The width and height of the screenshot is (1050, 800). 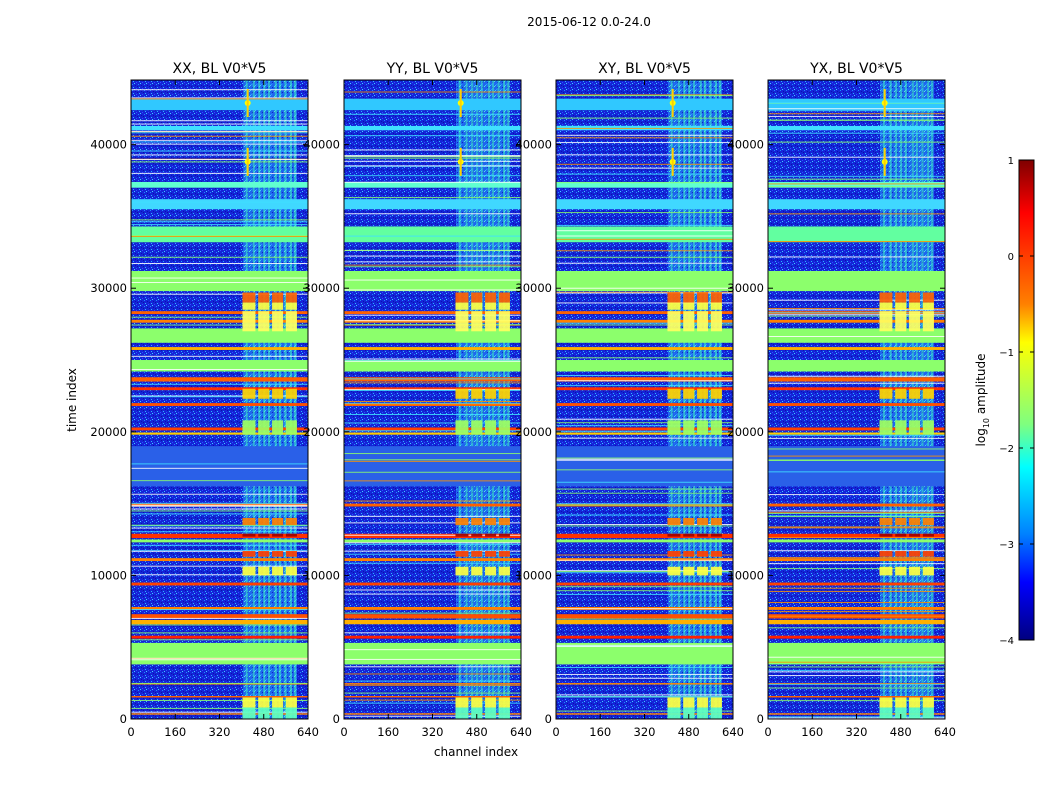 What do you see at coordinates (308, 732) in the screenshot?
I see `x-tick-label: 640` at bounding box center [308, 732].